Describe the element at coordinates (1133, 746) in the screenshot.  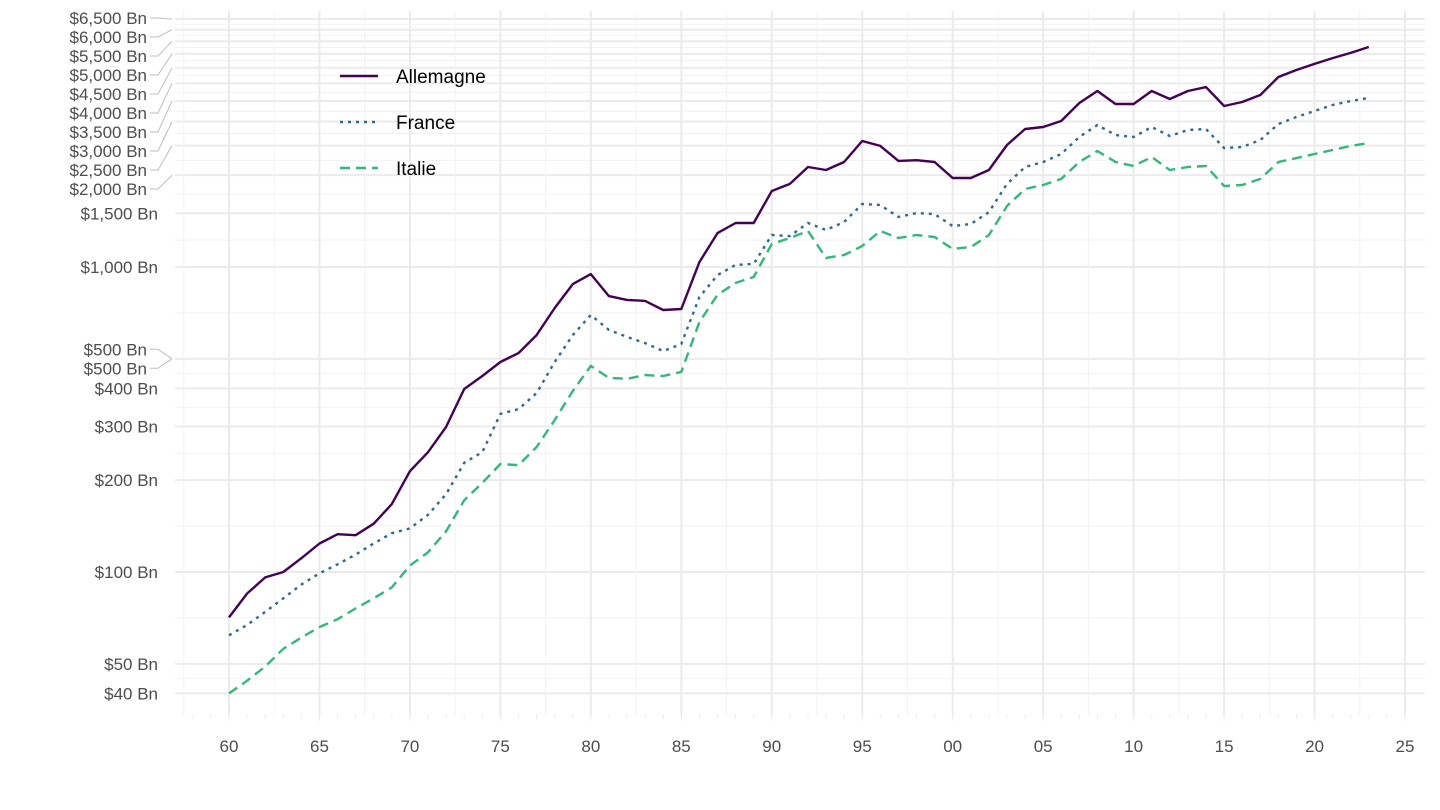
I see `x-tick-label: 10` at that location.